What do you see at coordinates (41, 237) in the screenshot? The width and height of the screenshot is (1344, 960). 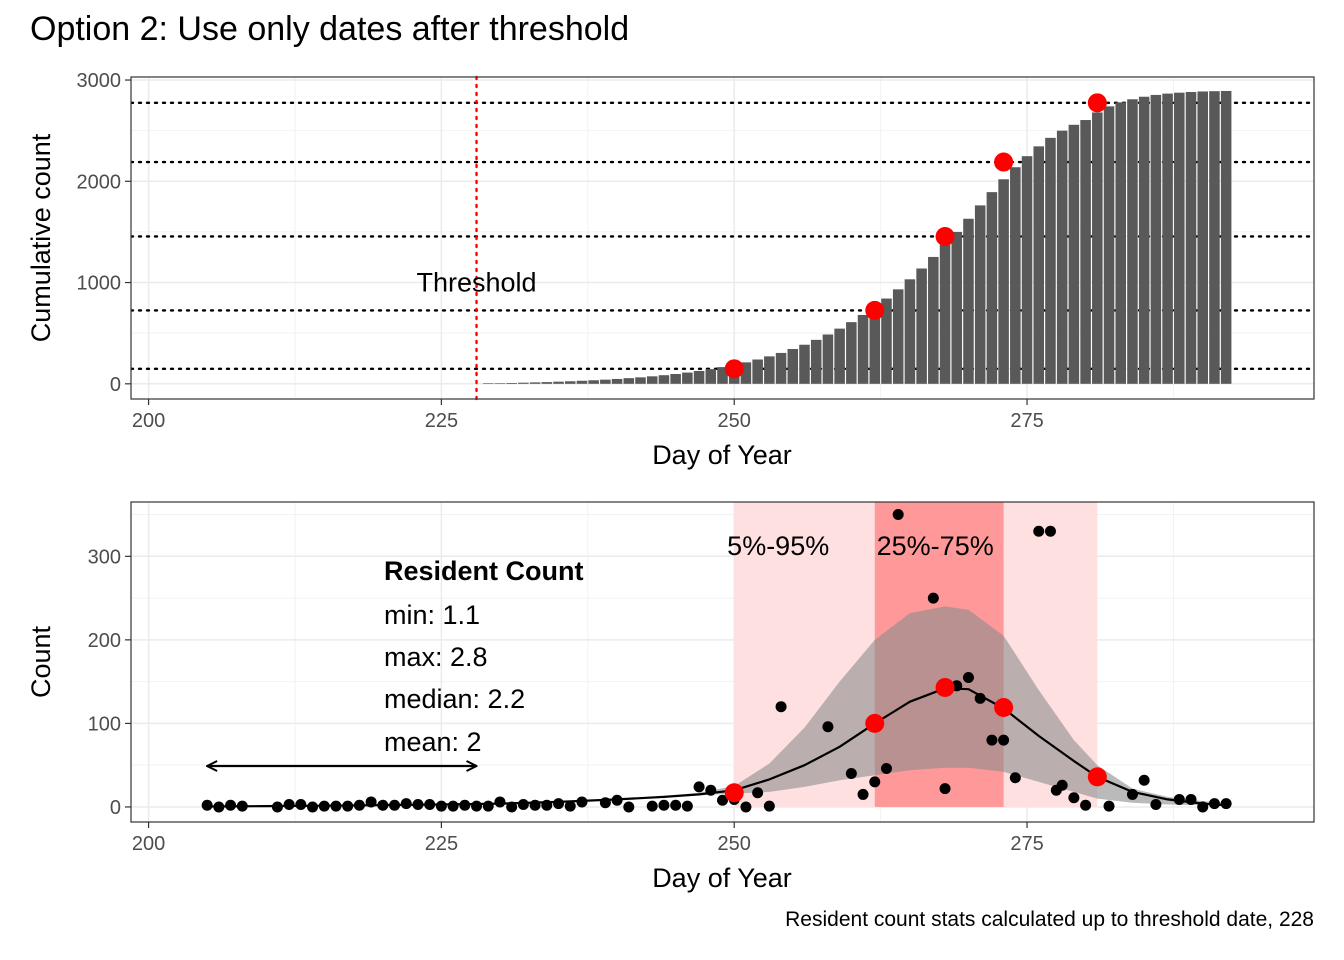 I see `top-y-axis-title: Cumulative count` at bounding box center [41, 237].